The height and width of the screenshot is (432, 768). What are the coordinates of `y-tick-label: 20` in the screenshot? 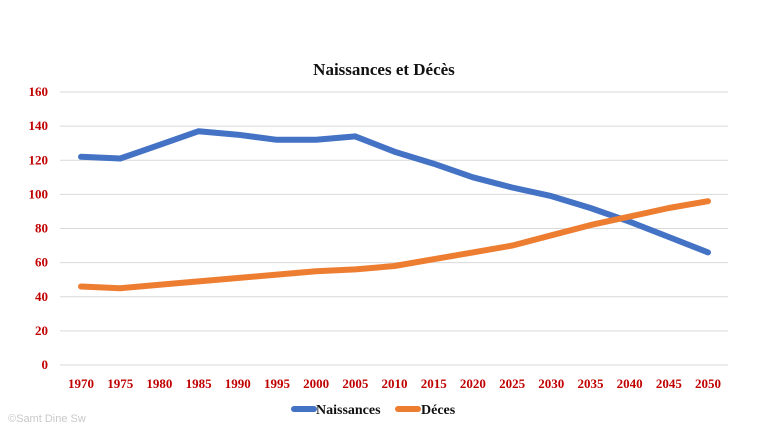 It's located at (41, 330).